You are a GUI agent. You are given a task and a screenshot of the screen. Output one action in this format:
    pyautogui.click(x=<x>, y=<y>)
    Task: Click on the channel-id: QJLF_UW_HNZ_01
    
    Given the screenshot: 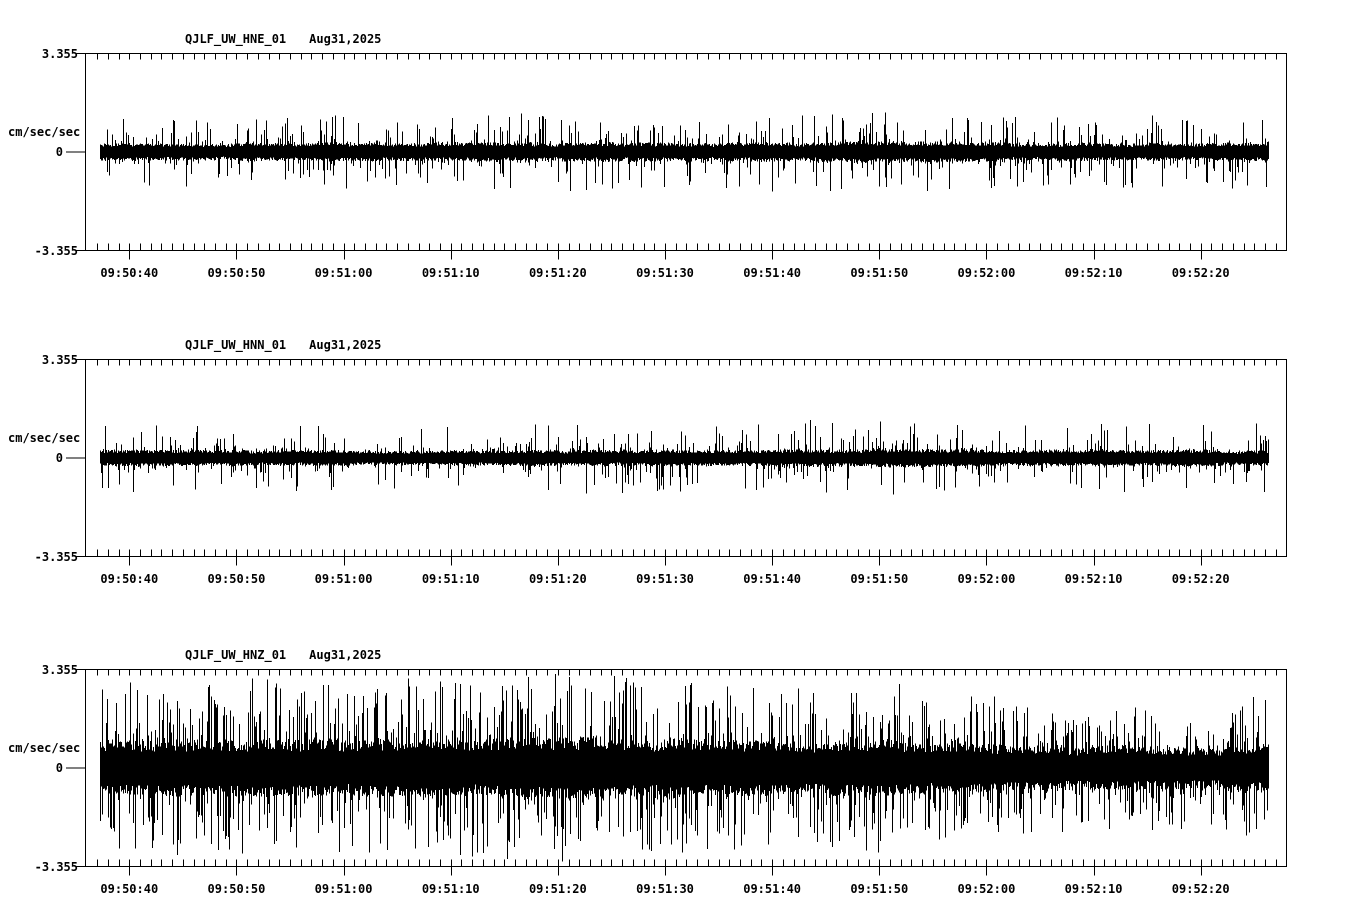 What is the action you would take?
    pyautogui.click(x=236, y=655)
    